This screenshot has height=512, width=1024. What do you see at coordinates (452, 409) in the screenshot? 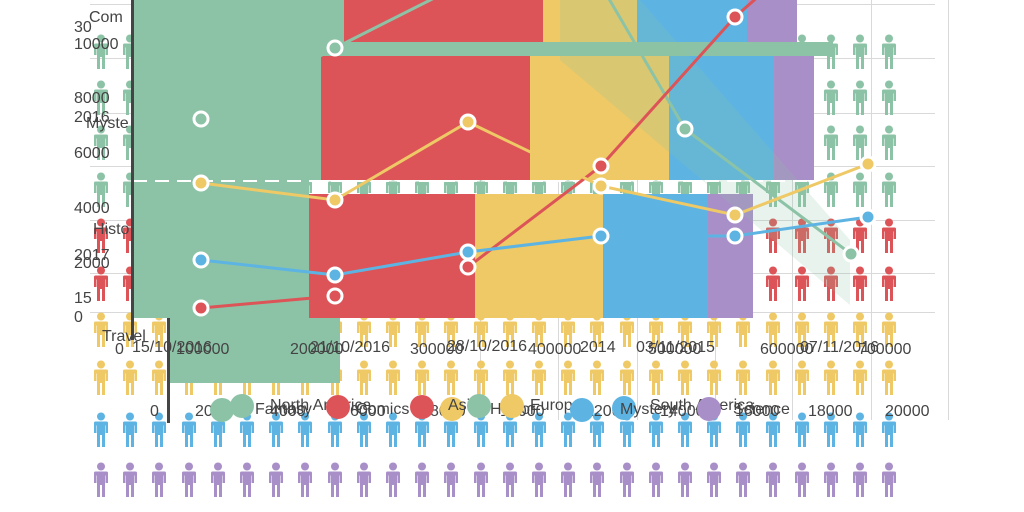
I see `legend-marker-horror` at bounding box center [452, 409].